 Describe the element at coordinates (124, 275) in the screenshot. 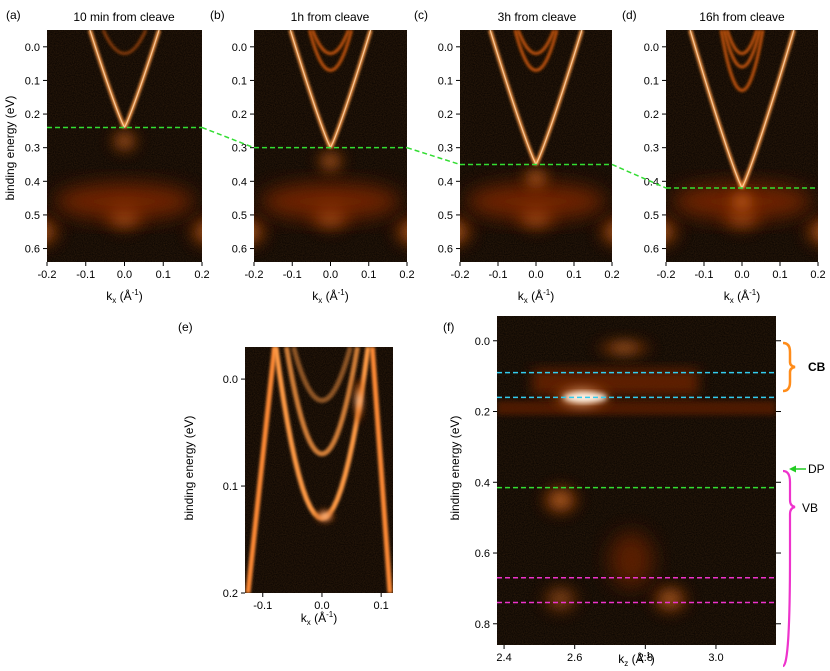

I see `x-tick-label: 0.0` at that location.